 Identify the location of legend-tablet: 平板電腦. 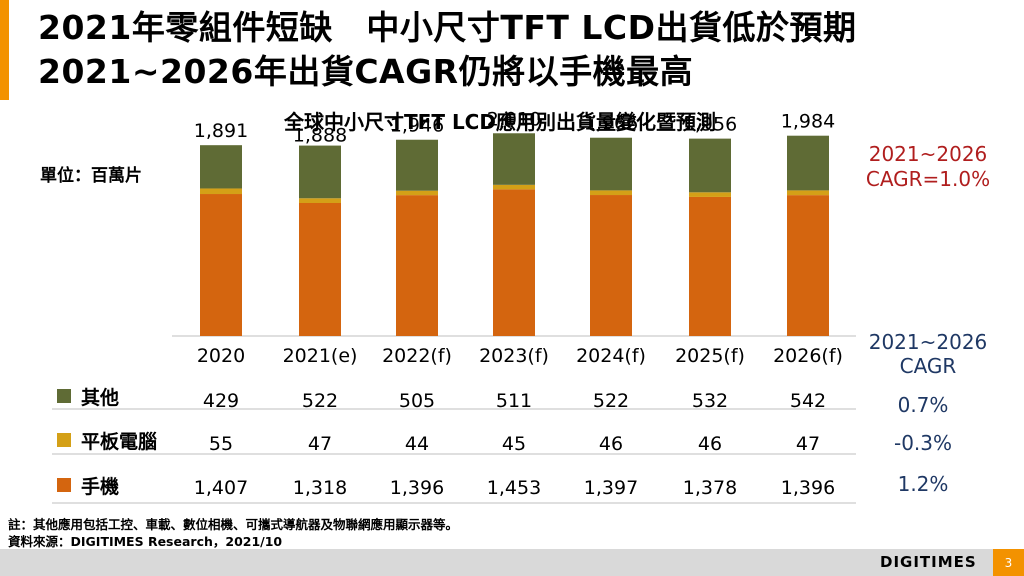
(107, 440).